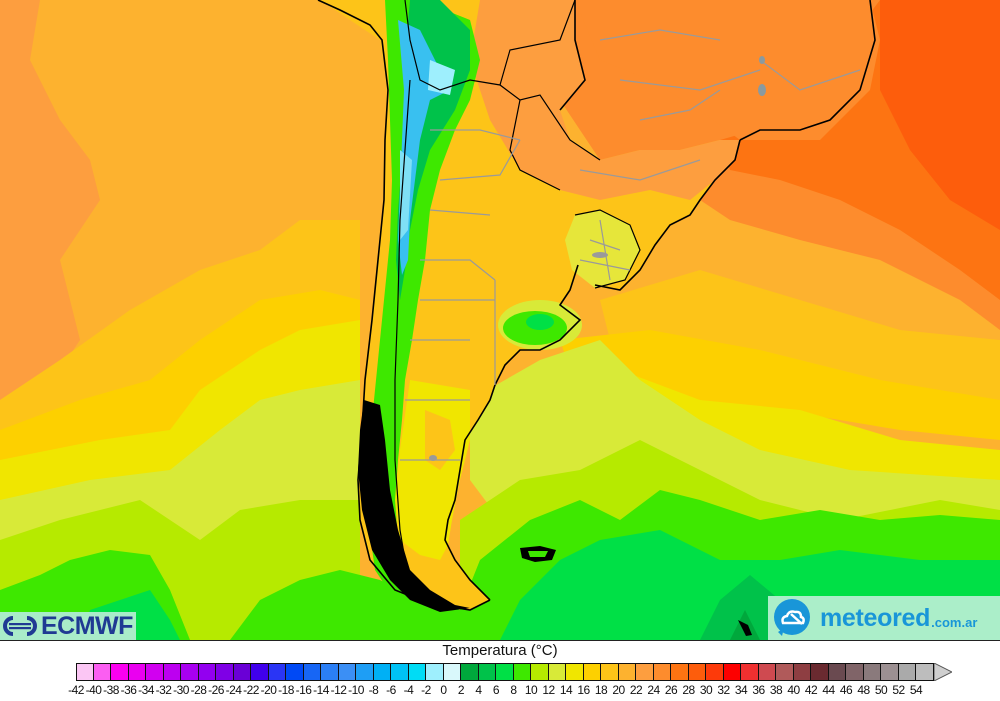 Image resolution: width=1000 pixels, height=701 pixels. Describe the element at coordinates (828, 690) in the screenshot. I see `colorbar-tick-label: 44` at that location.